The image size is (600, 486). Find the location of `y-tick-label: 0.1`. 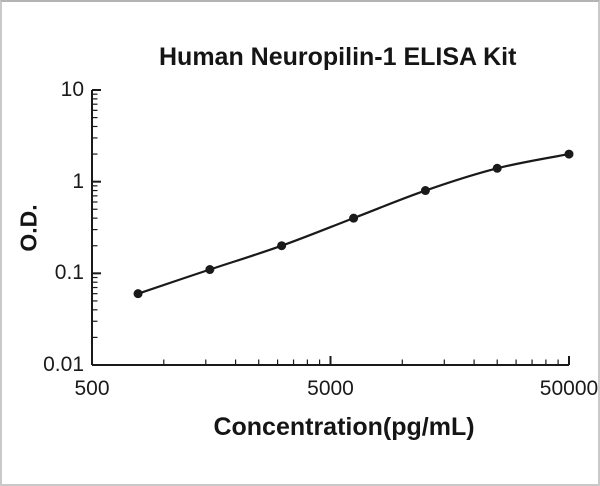

y-tick-label: 0.1 is located at coordinates (69, 273).